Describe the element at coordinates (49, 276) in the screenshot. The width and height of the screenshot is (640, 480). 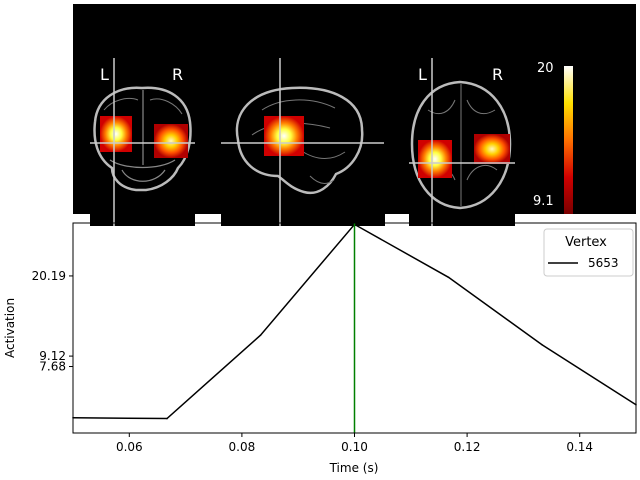
I see `y-tick-label: 20.19` at that location.